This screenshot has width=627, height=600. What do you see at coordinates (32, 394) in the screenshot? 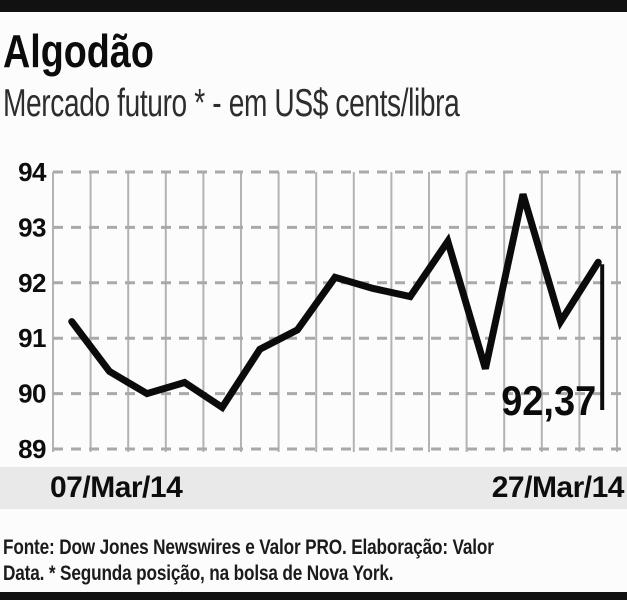
I see `y-tick-label: 90` at bounding box center [32, 394].